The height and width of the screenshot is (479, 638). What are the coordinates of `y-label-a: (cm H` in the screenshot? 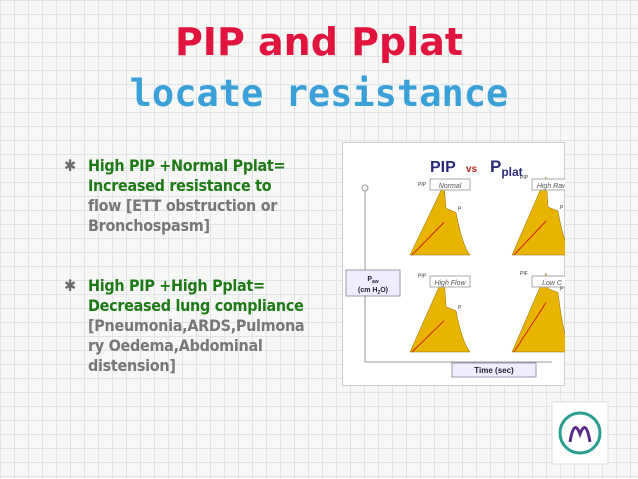 It's located at (367, 290).